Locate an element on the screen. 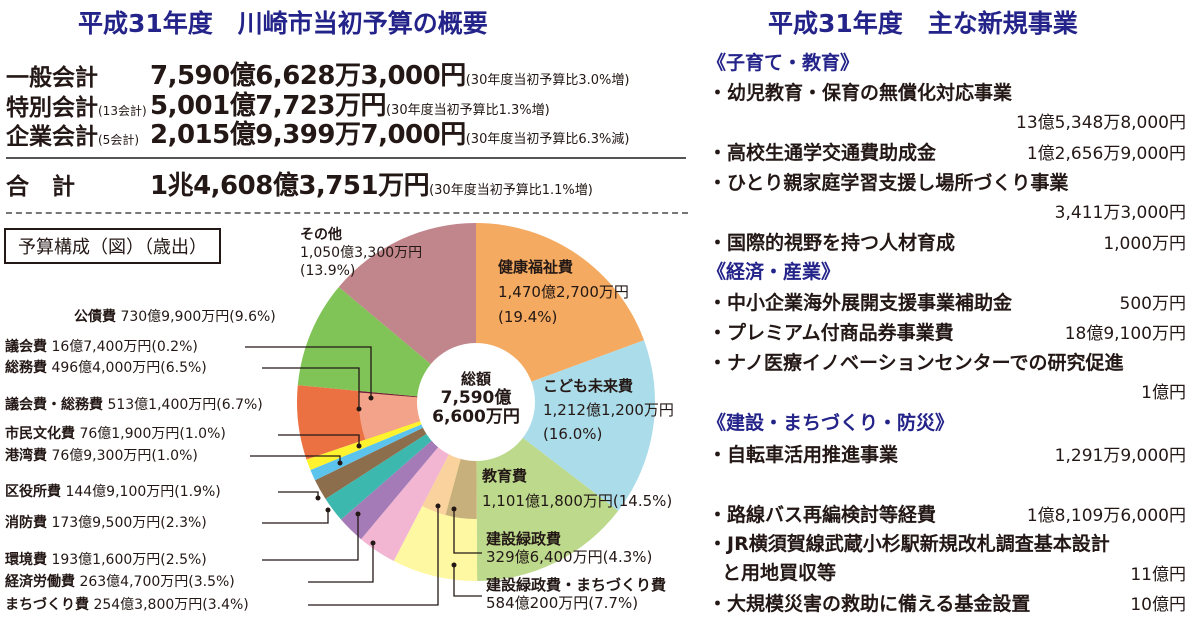  general-account-row: 一般会計 is located at coordinates (52, 75).